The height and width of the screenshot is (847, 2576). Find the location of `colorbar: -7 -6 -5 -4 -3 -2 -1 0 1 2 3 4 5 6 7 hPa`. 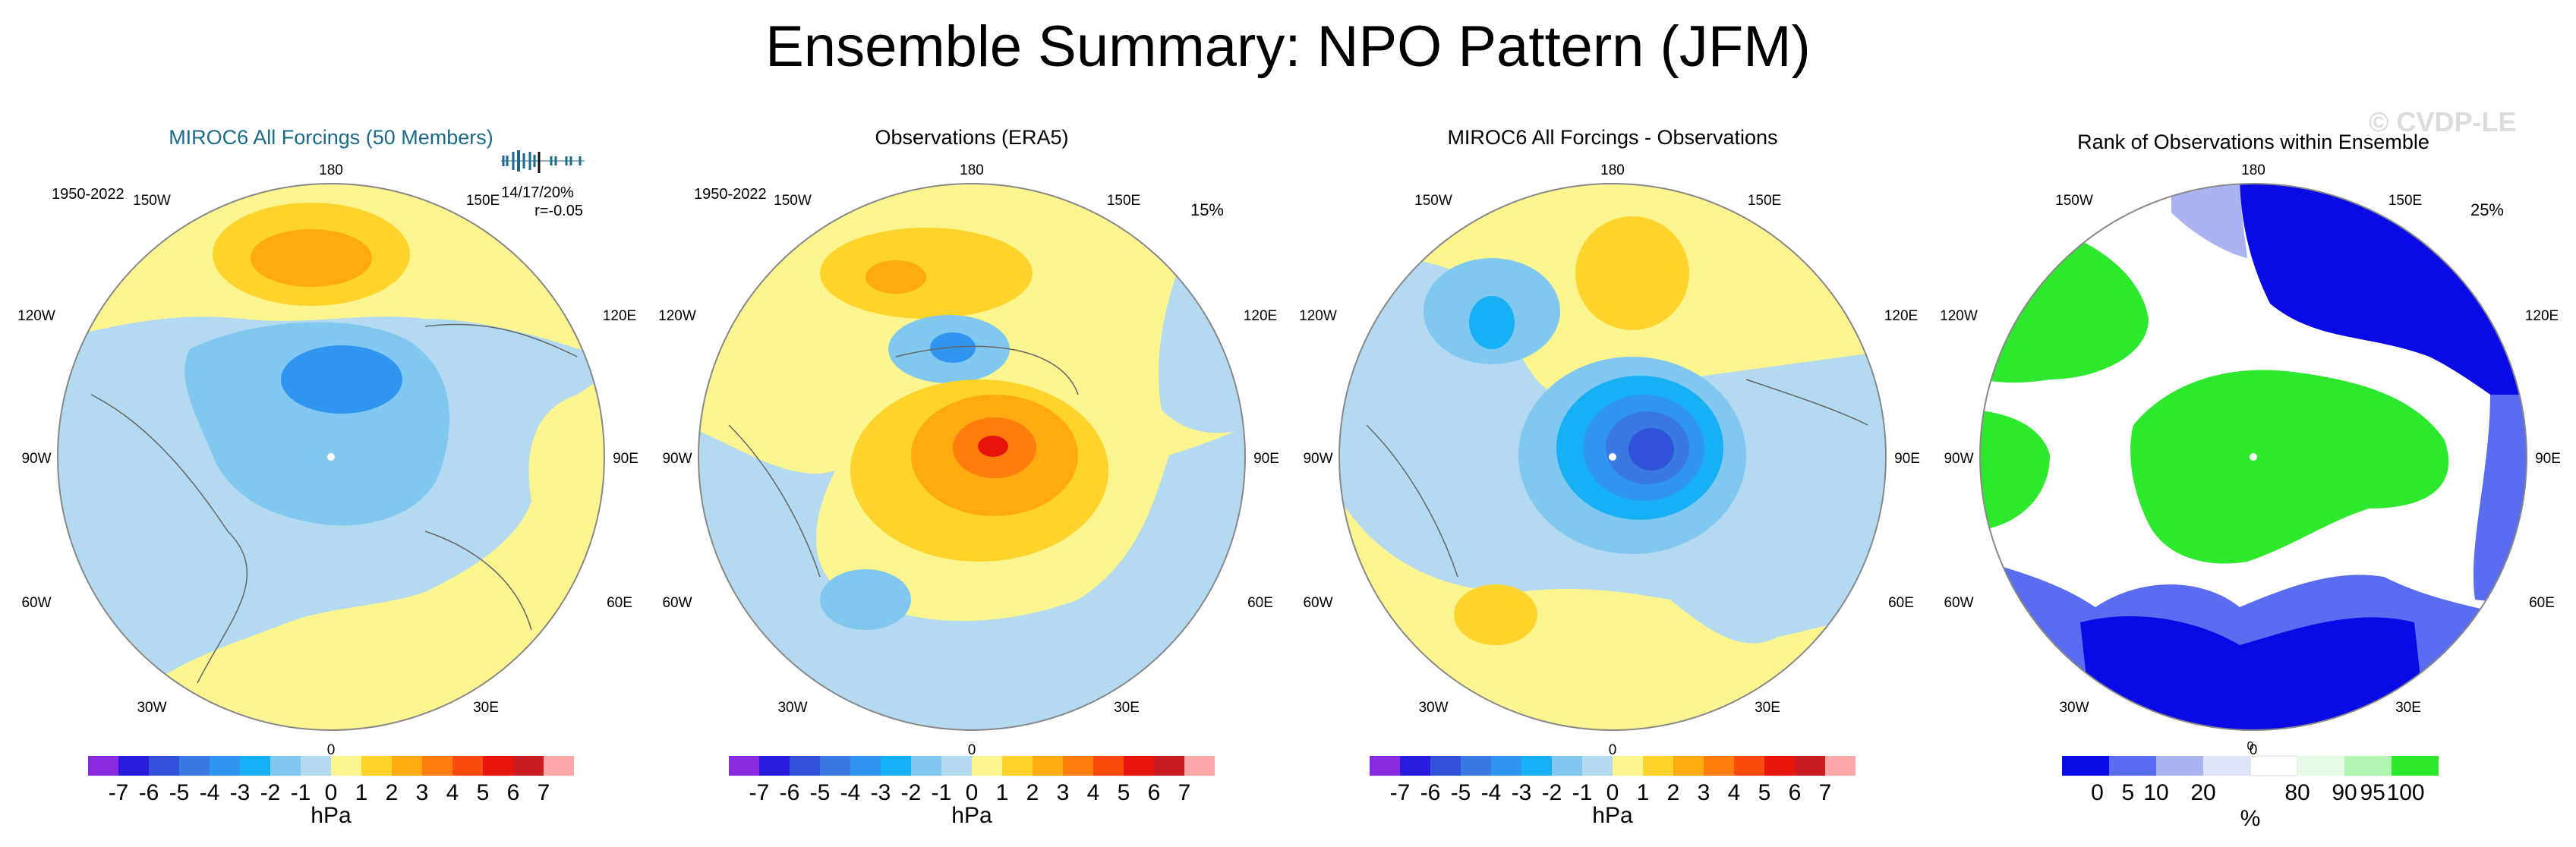

colorbar: -7 -6 -5 -4 -3 -2 -1 0 1 2 3 4 5 6 7 hPa is located at coordinates (1613, 792).